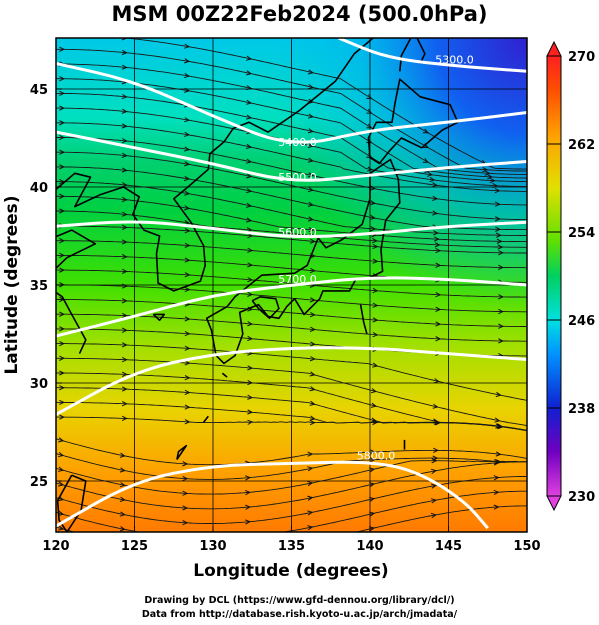  I want to click on x-tick-label: 150, so click(526, 546).